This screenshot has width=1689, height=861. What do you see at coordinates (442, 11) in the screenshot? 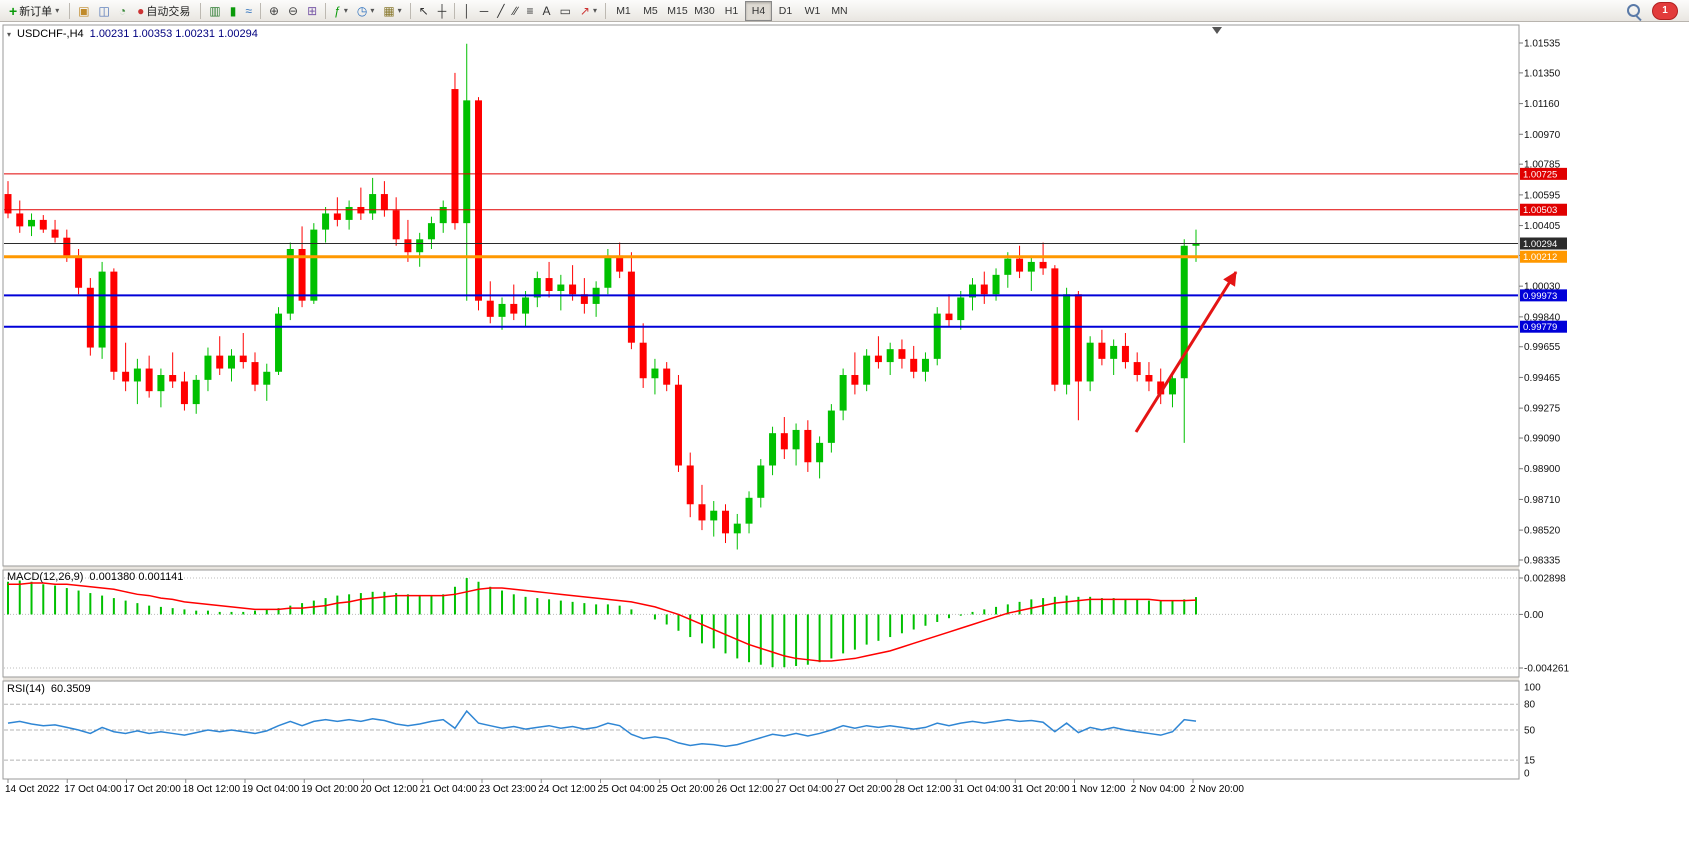
I see `crosshair-button: ┼` at bounding box center [442, 11].